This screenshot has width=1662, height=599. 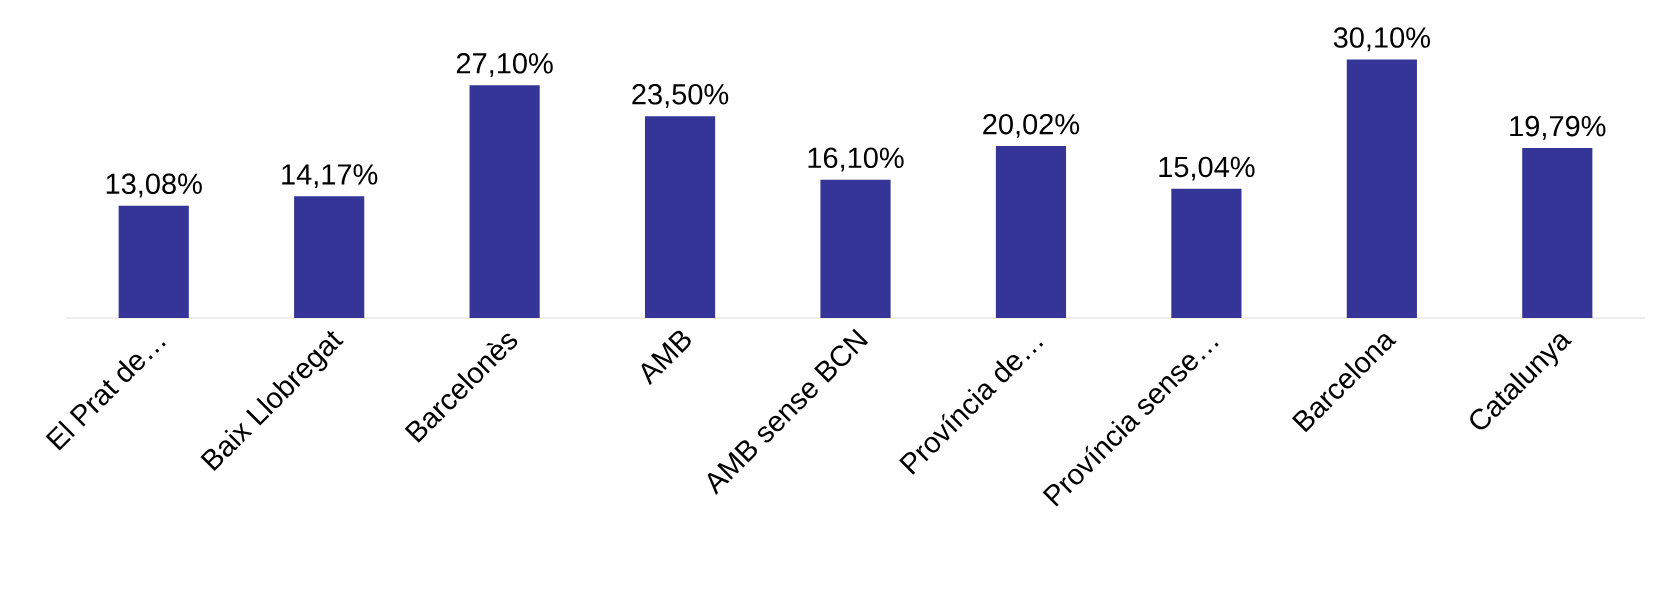 What do you see at coordinates (330, 176) in the screenshot?
I see `data-label: 14,17%` at bounding box center [330, 176].